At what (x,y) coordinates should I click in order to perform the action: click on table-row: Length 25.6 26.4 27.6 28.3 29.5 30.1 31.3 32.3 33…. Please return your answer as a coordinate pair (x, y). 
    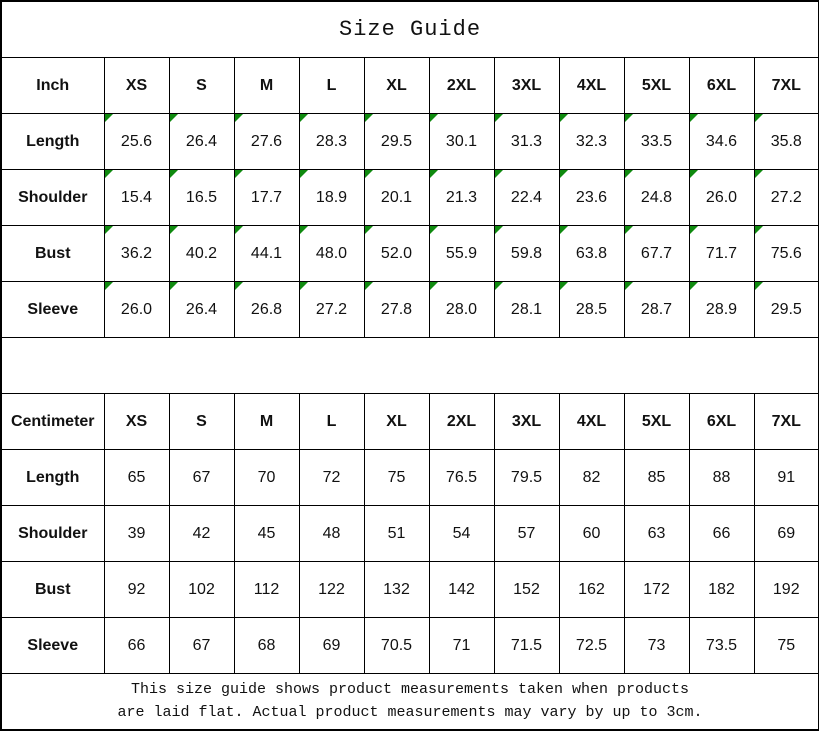
    Looking at the image, I should click on (409, 141).